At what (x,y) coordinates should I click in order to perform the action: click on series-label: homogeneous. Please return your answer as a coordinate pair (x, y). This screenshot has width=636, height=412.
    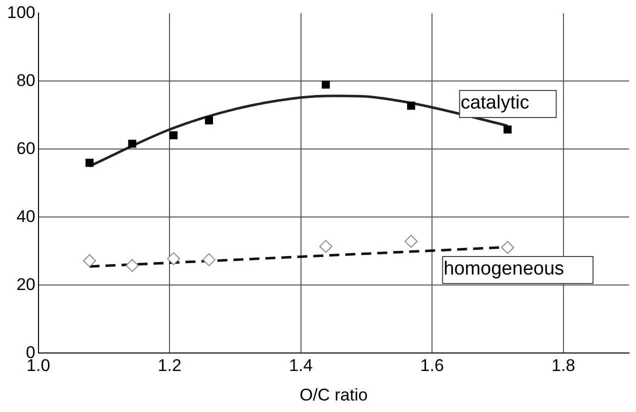
    Looking at the image, I should click on (504, 269).